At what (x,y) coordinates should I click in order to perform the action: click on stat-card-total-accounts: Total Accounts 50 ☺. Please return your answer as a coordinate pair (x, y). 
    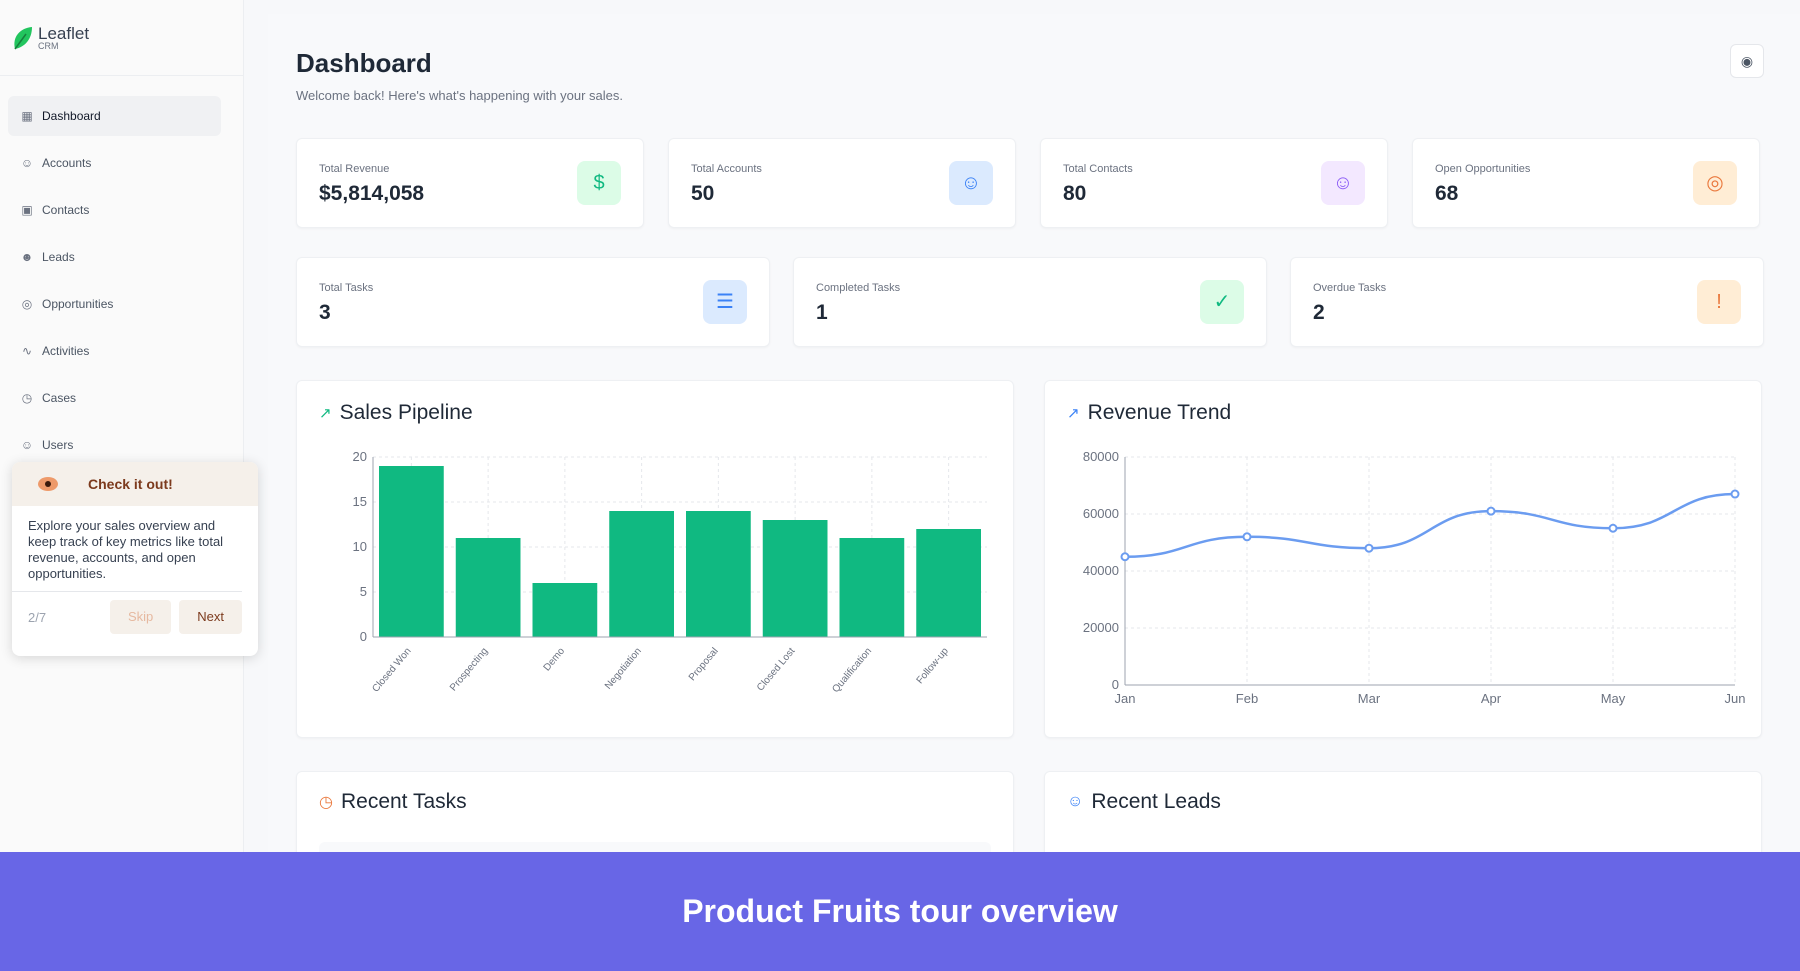
    Looking at the image, I should click on (842, 183).